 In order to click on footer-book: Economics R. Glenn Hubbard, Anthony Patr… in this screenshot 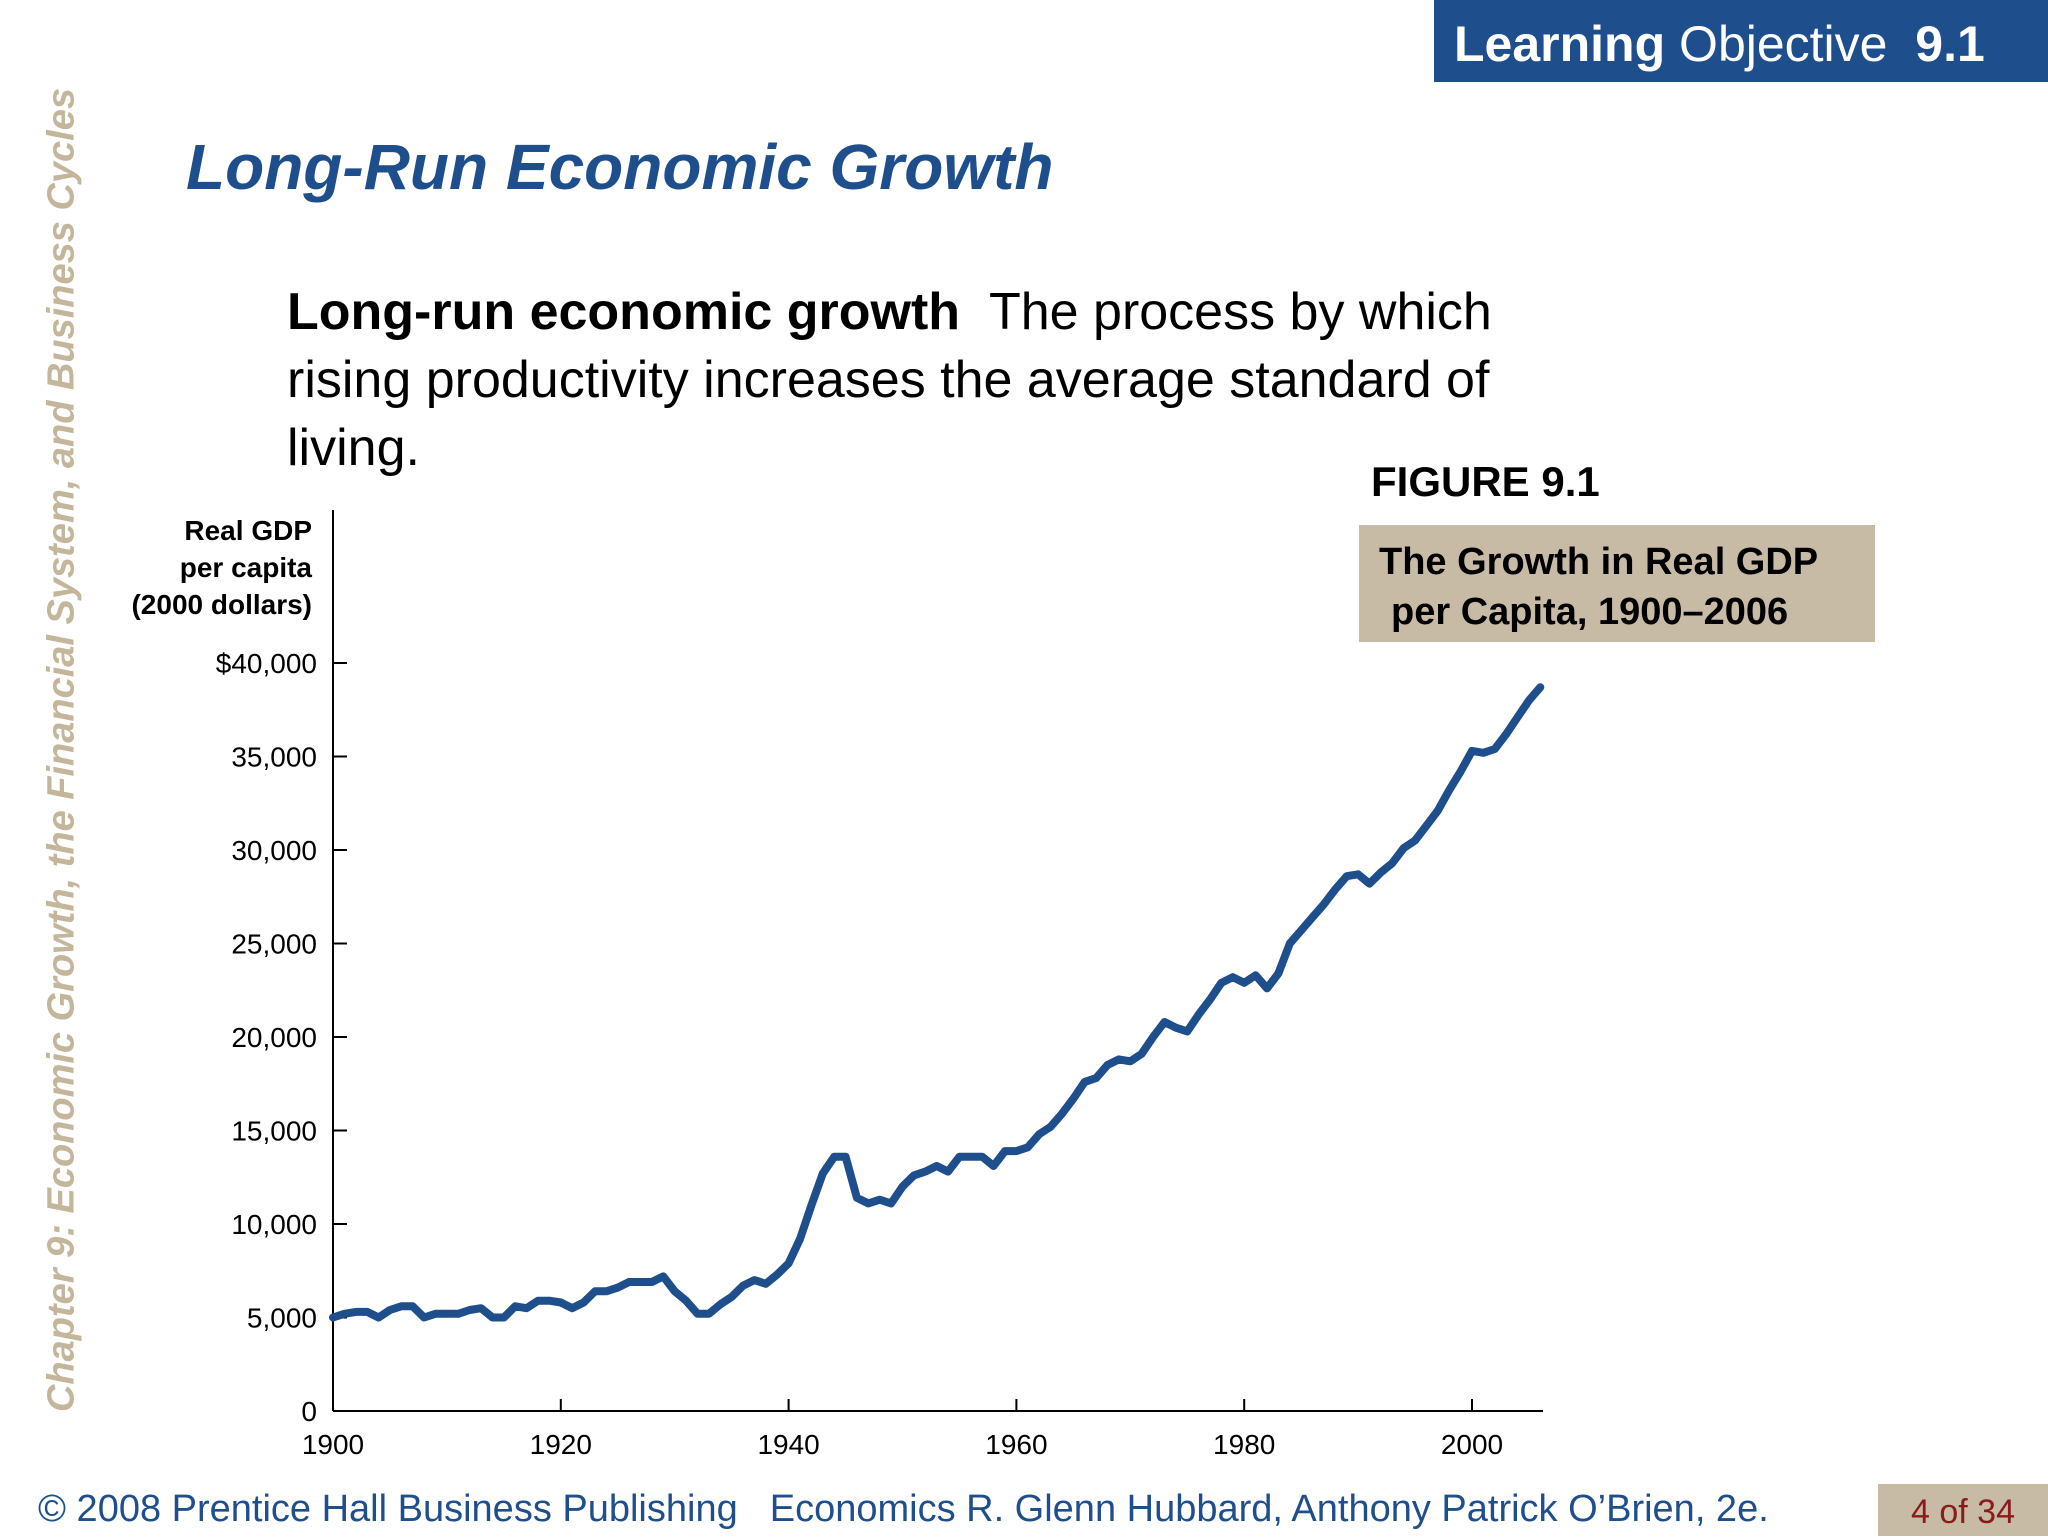, I will do `click(1269, 1509)`.